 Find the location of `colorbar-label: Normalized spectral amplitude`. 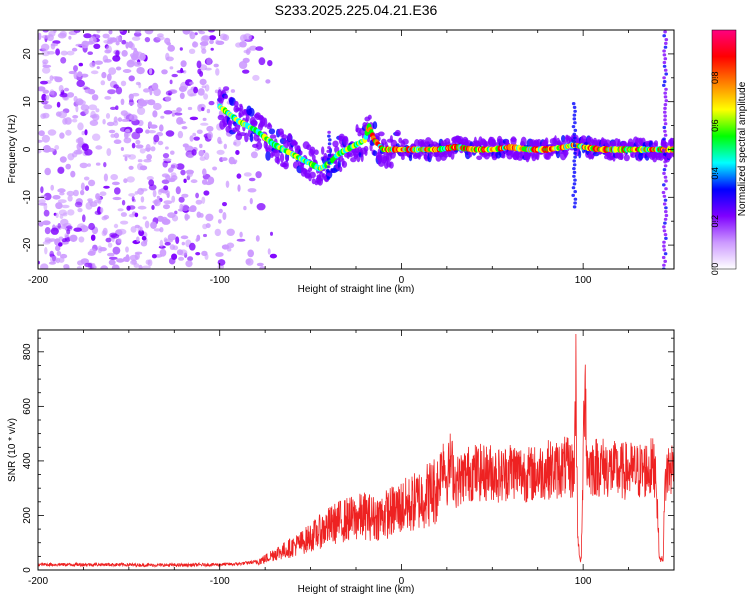

colorbar-label: Normalized spectral amplitude is located at coordinates (742, 148).